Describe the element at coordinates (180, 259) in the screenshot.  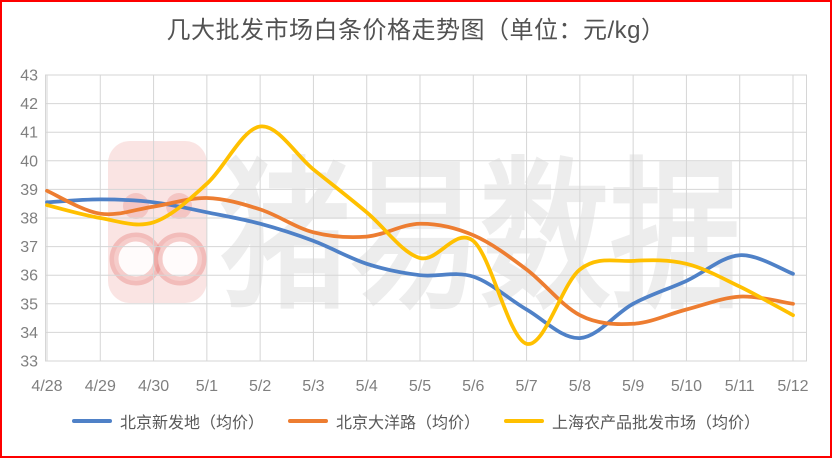
I see `watermark-logo-nostril-right` at that location.